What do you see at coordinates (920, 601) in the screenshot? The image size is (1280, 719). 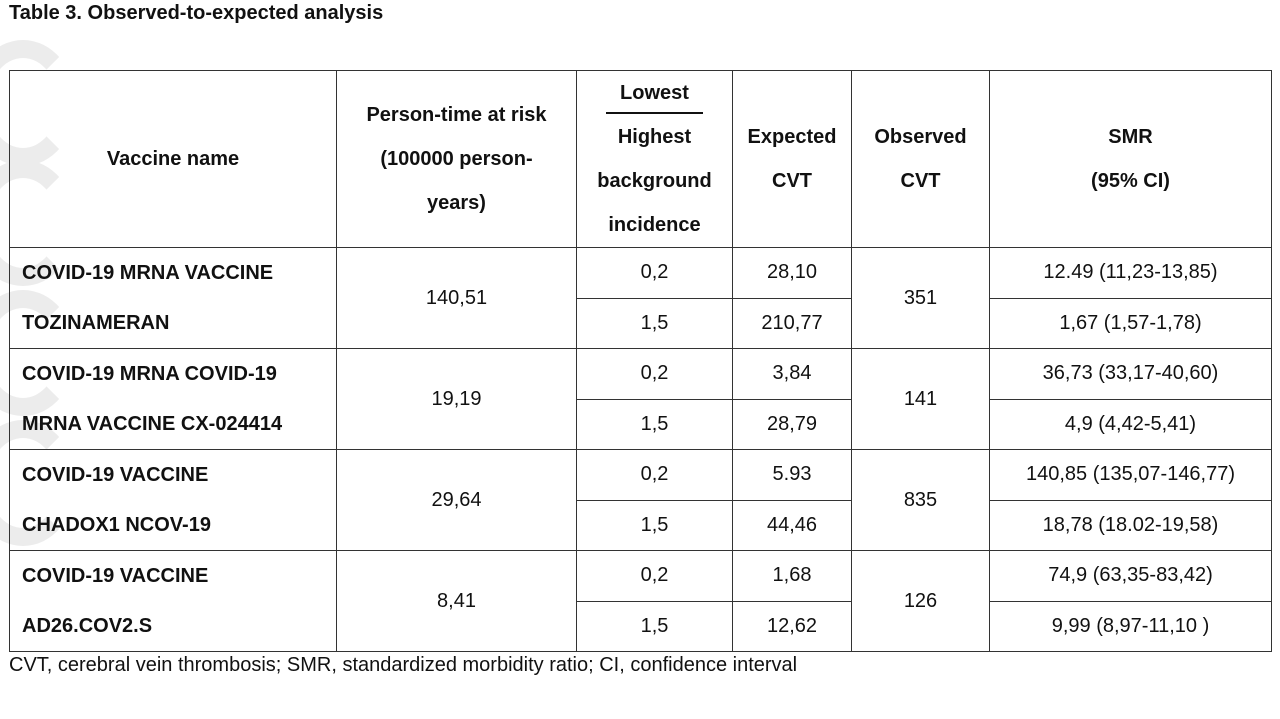 I see `observed-cvt-cell: 126` at bounding box center [920, 601].